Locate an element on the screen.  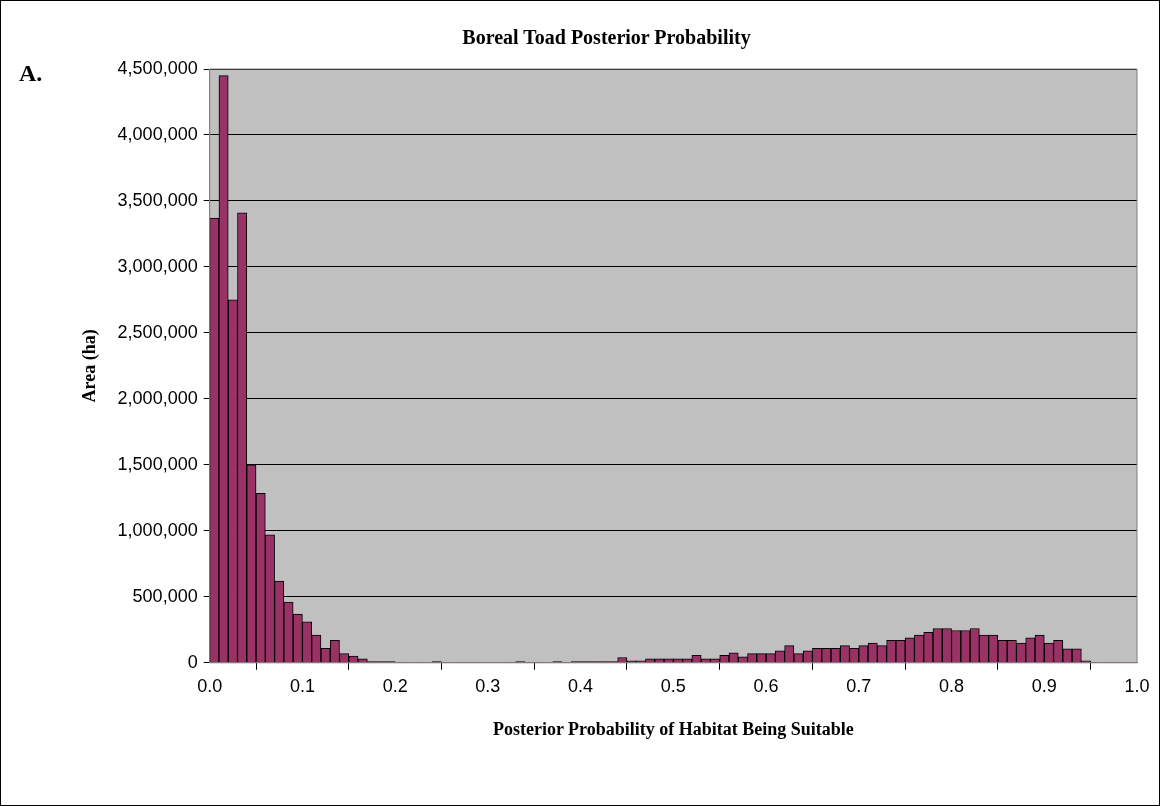
text: A. is located at coordinates (31, 73).